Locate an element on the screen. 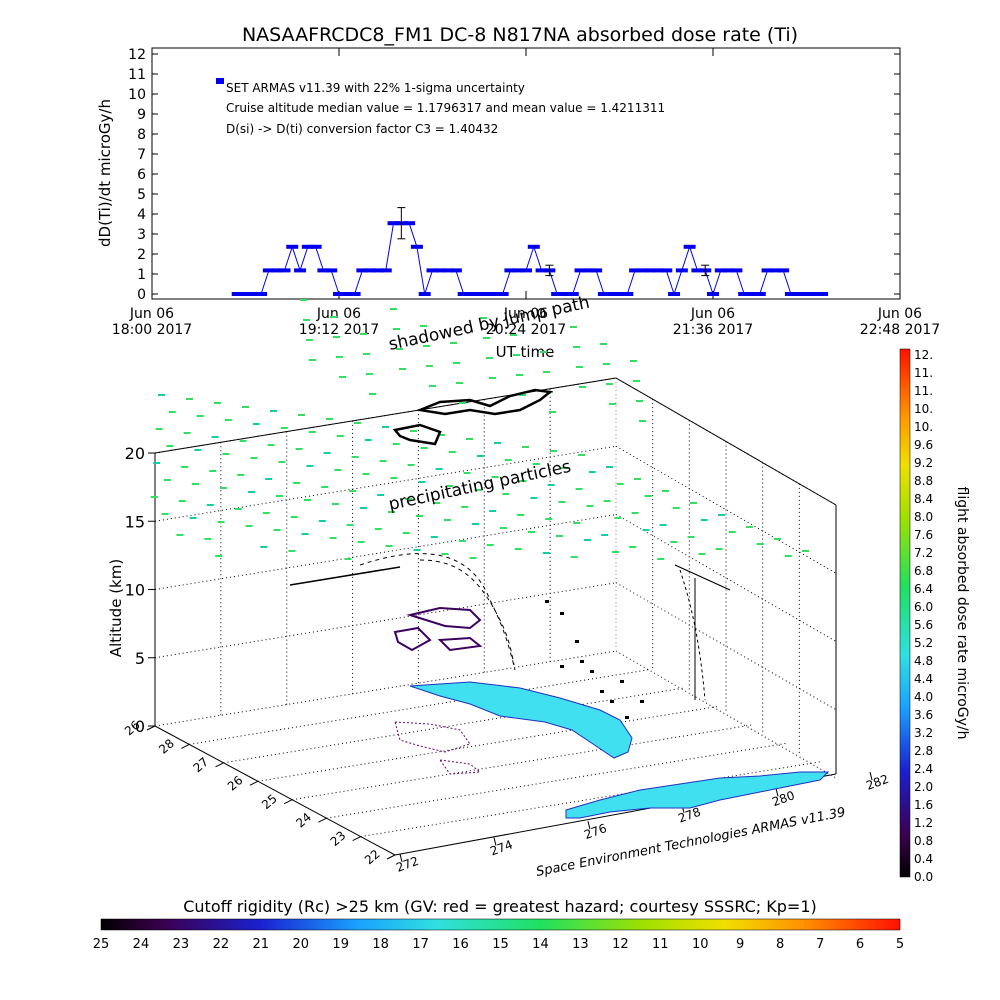  colorbar-right-tick: 1.6 is located at coordinates (923, 805).